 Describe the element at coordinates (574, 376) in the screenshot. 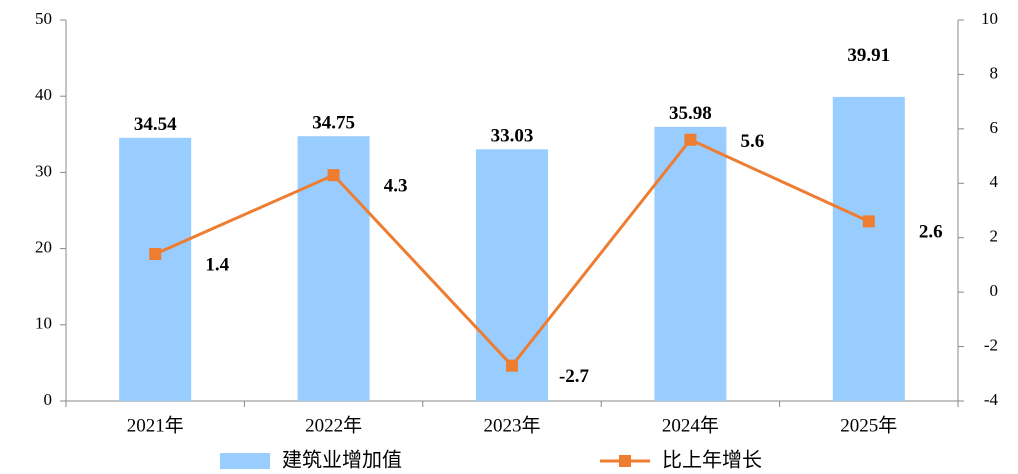

I see `line-value-label: -2.7` at that location.